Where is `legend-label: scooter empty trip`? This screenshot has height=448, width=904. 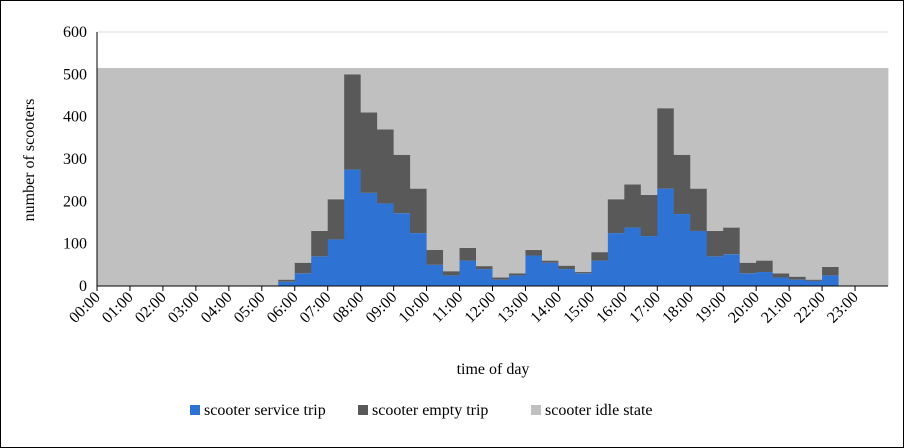 legend-label: scooter empty trip is located at coordinates (430, 410).